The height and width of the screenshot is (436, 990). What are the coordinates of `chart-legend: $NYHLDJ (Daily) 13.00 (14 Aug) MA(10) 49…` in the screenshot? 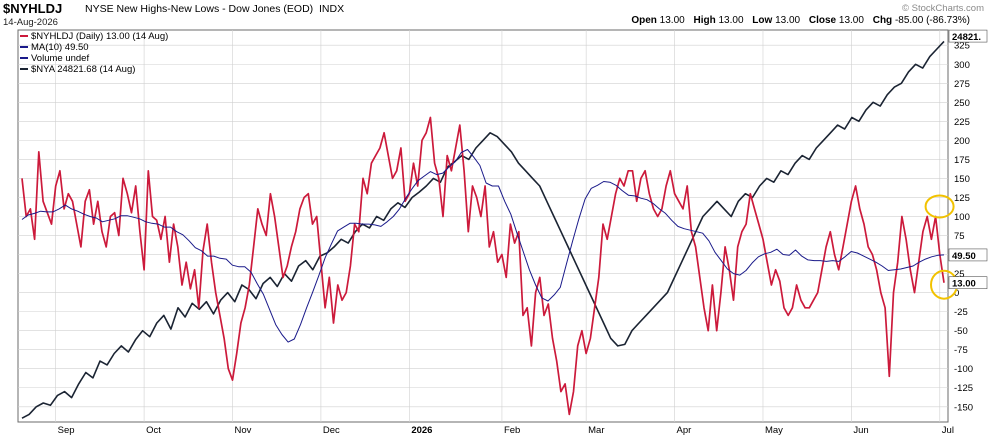 It's located at (94, 53).